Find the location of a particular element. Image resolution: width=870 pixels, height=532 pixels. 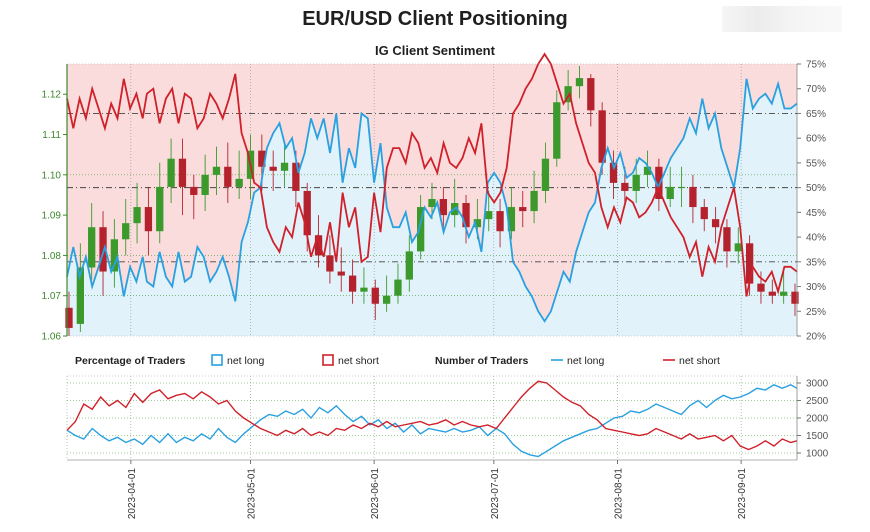

legend-pct-header: Percentage of Traders is located at coordinates (130, 361).